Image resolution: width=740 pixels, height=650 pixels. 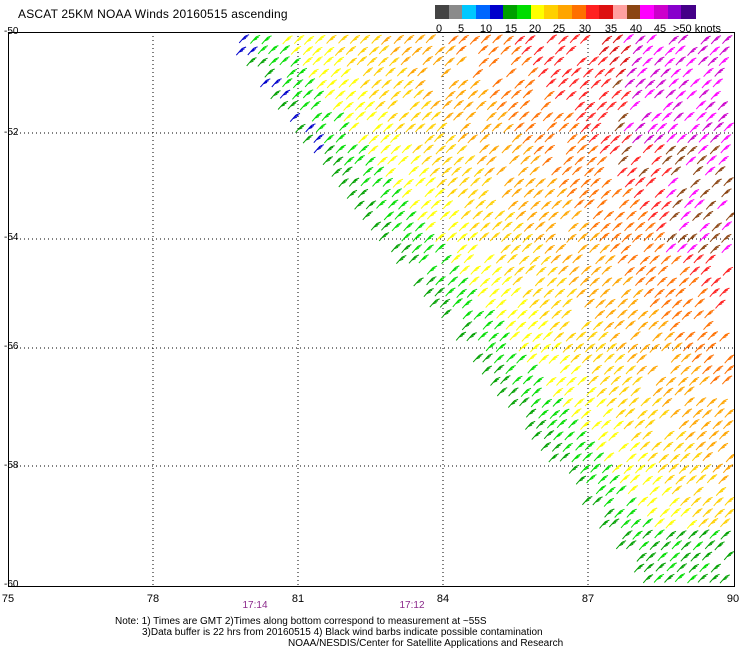 I want to click on legend-label: 0, so click(x=439, y=29).